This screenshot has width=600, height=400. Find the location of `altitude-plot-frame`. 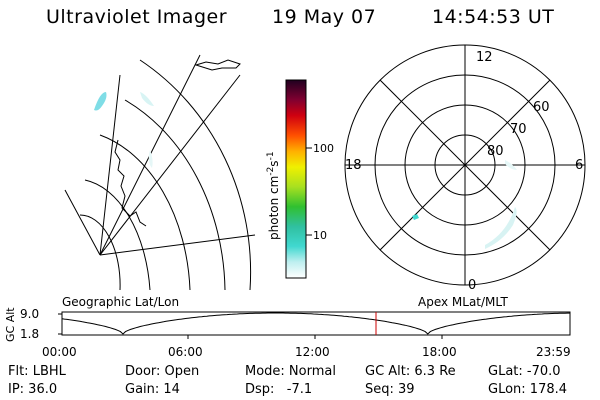

altitude-plot-frame is located at coordinates (316, 323).